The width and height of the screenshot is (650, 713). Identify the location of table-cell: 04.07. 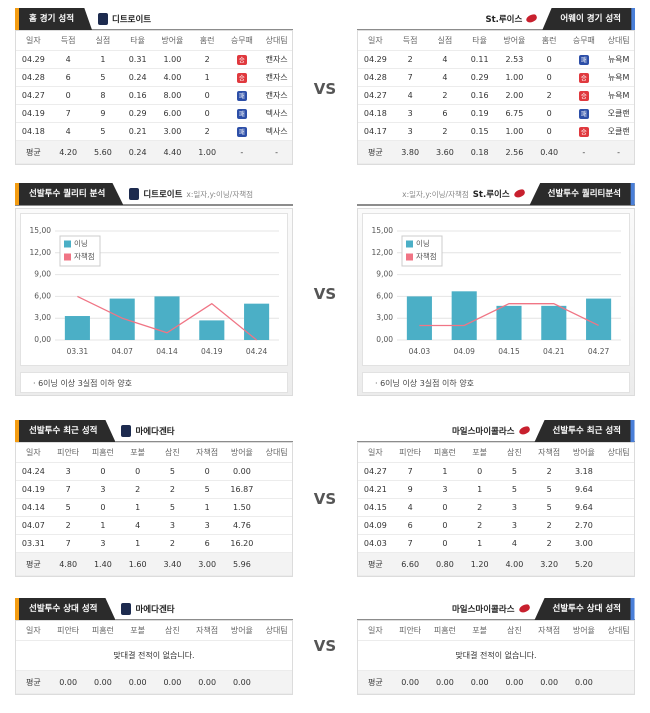
(33, 525).